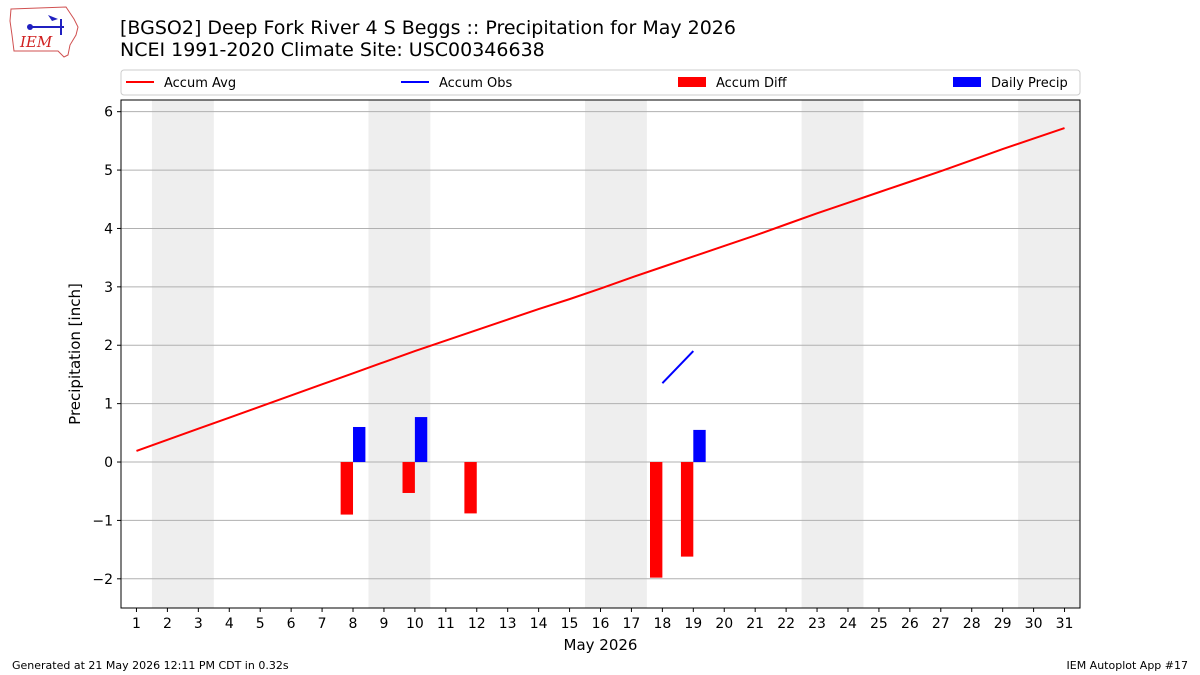 The width and height of the screenshot is (1200, 675). What do you see at coordinates (1034, 624) in the screenshot?
I see `x-tick-label: 30` at bounding box center [1034, 624].